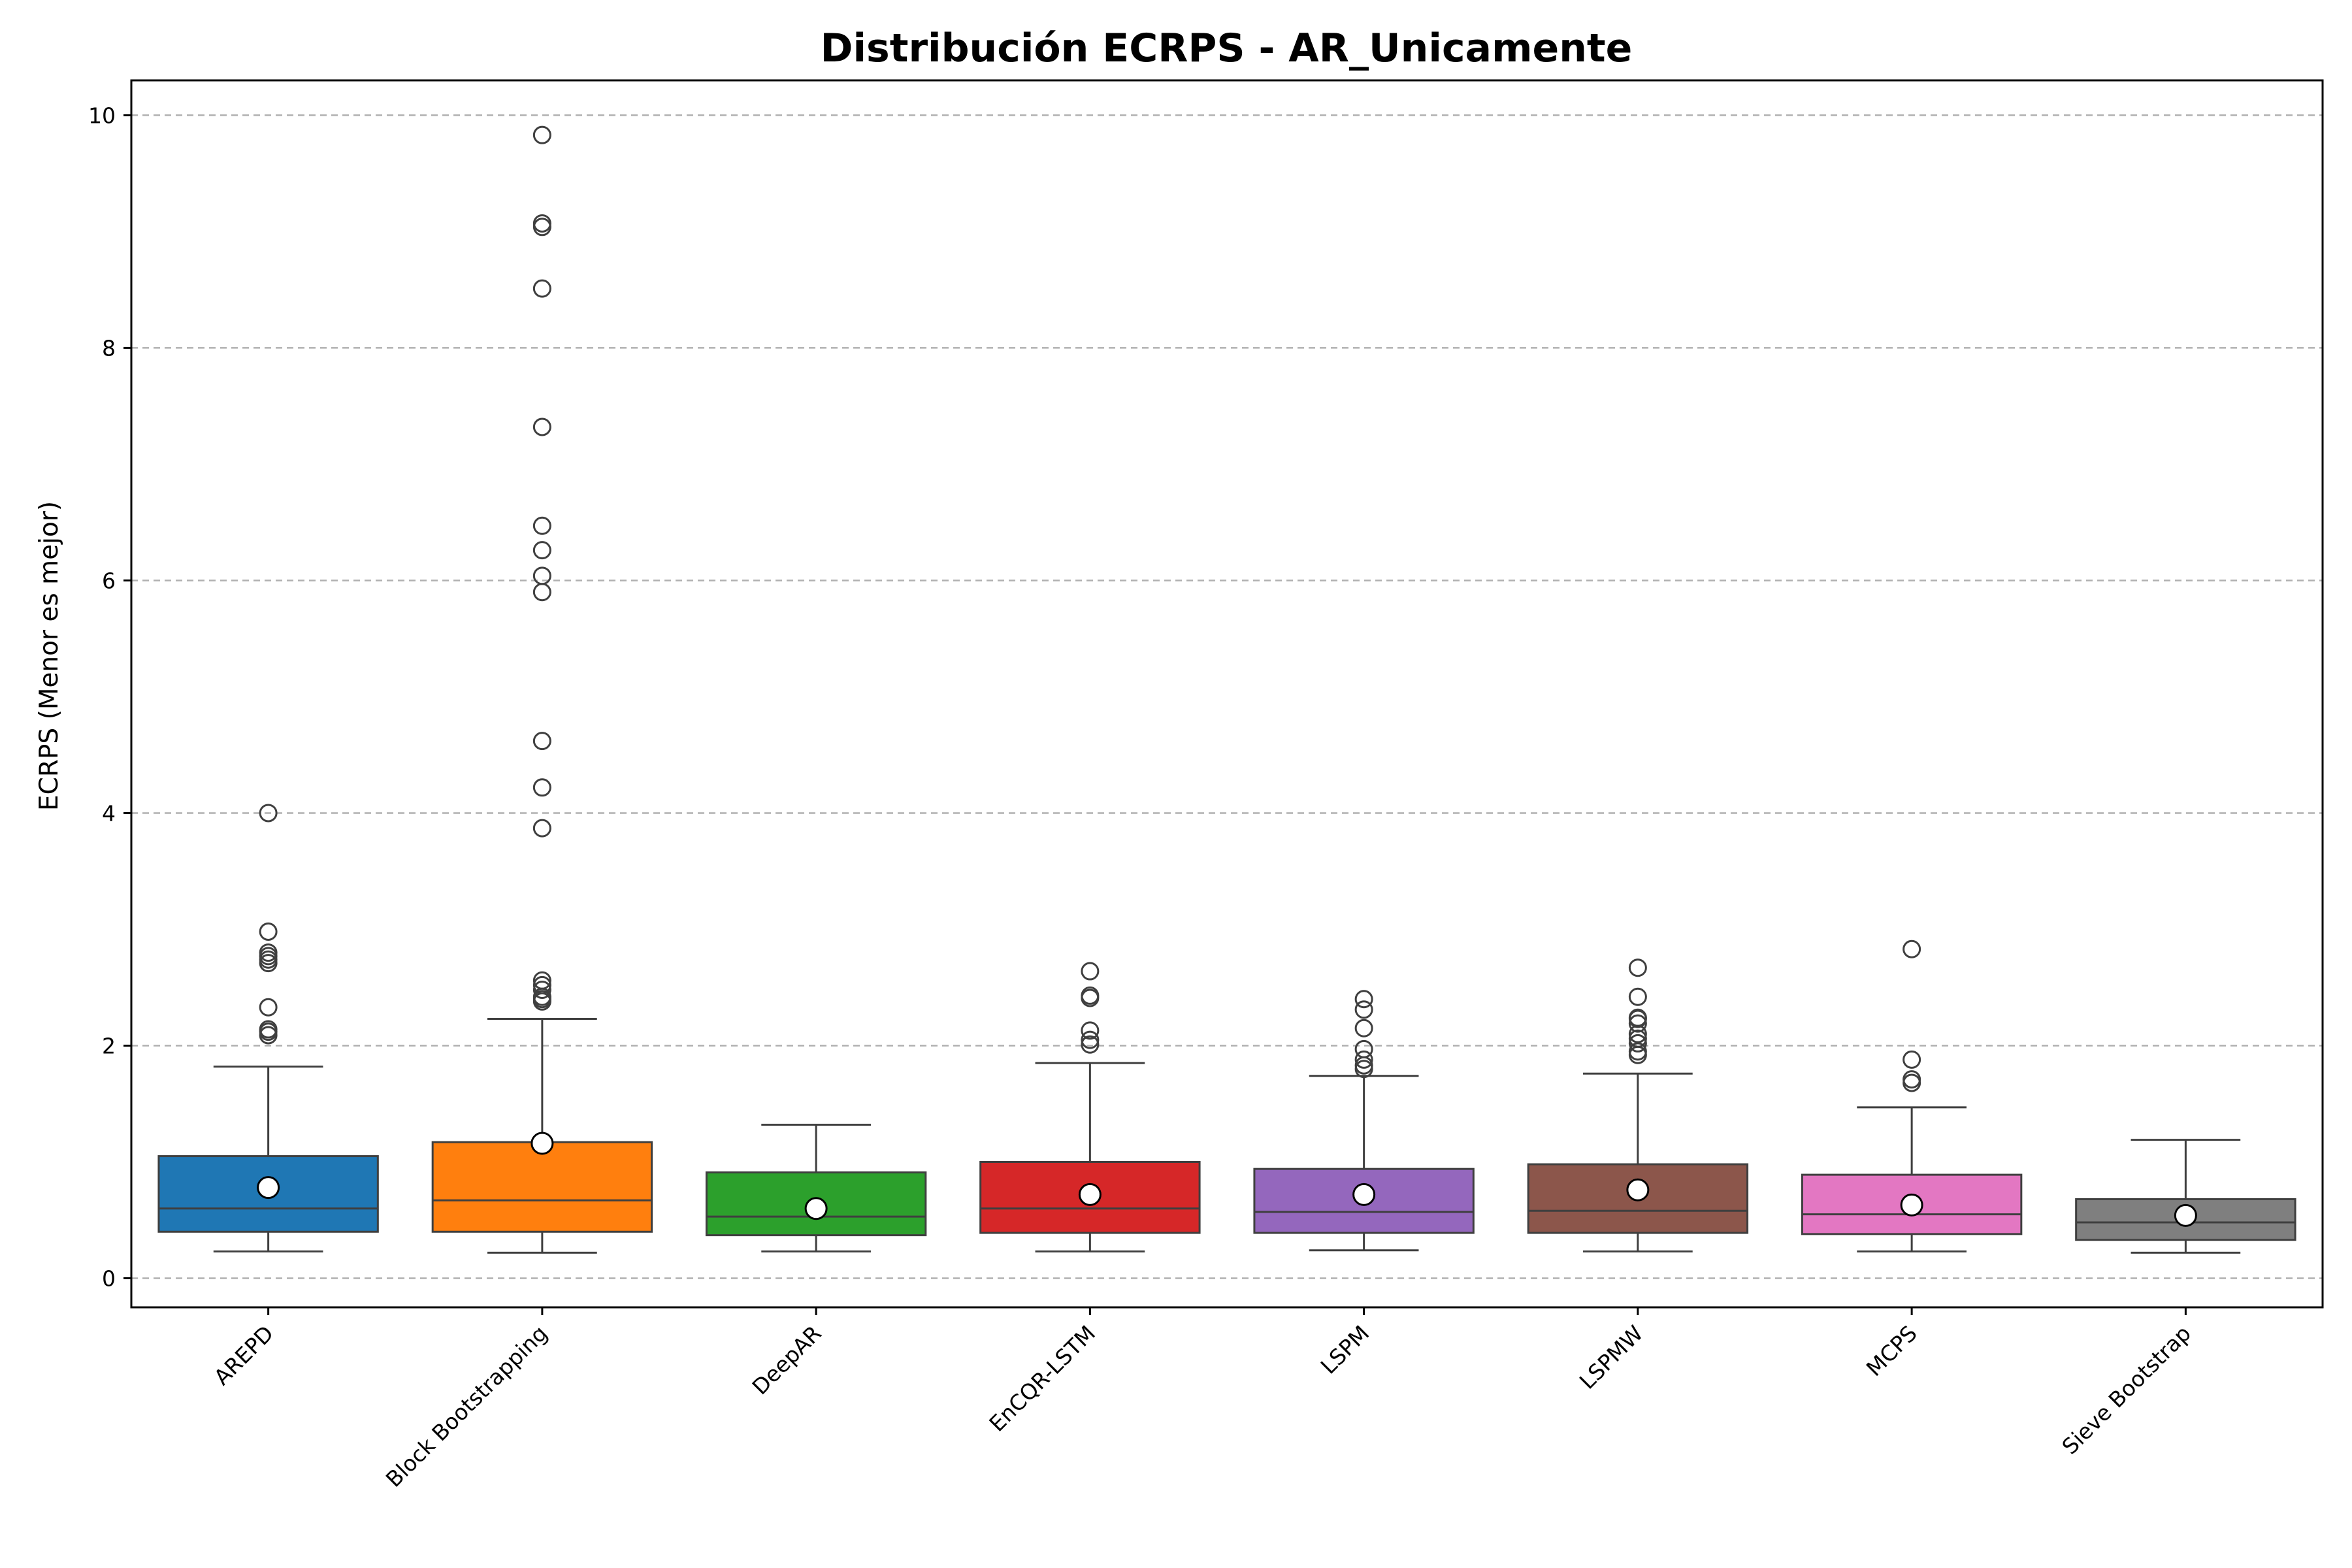  Describe the element at coordinates (102, 115) in the screenshot. I see `y-tick-label: 10` at that location.